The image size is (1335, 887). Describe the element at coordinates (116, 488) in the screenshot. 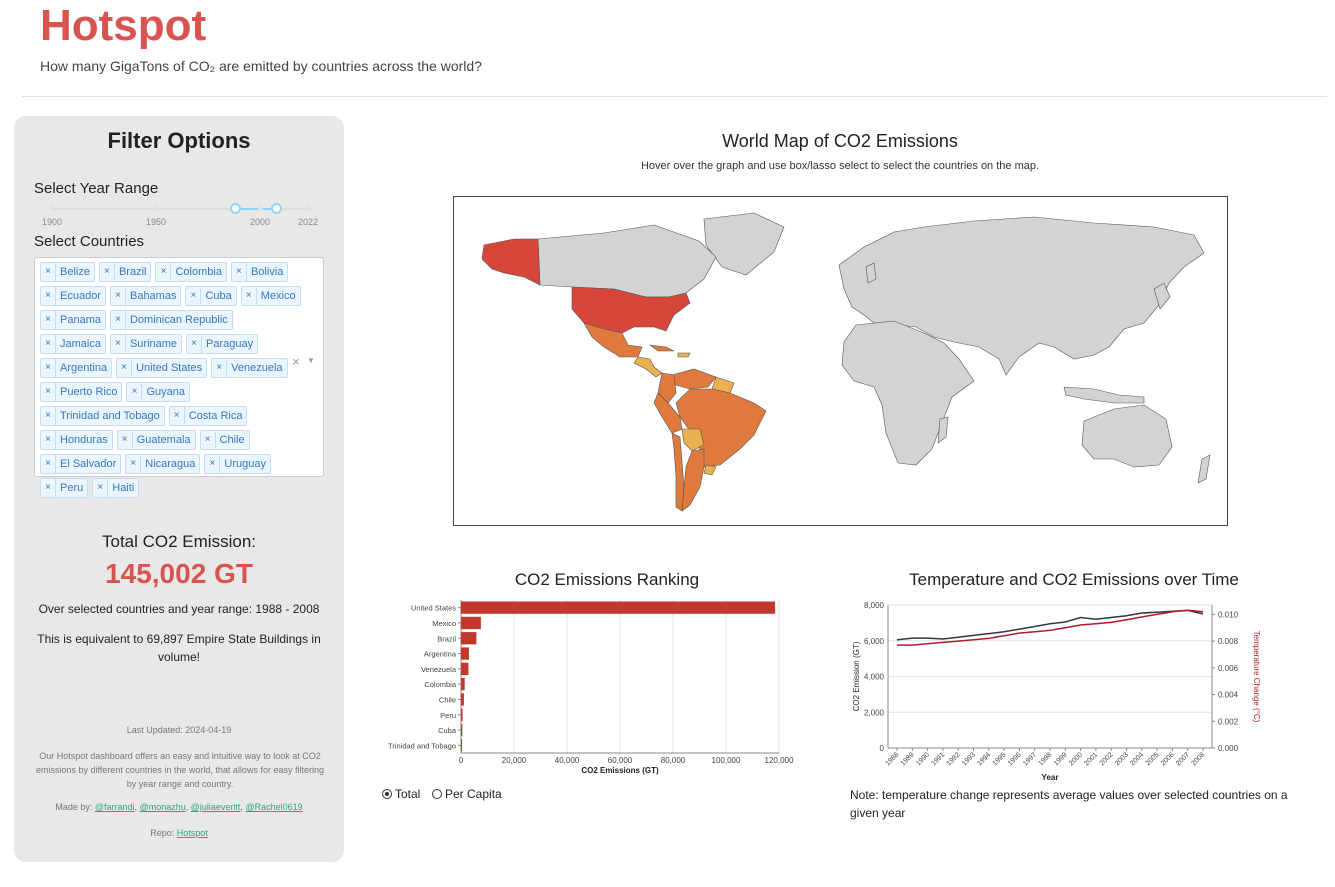

I see `country-chip: × Haiti` at that location.